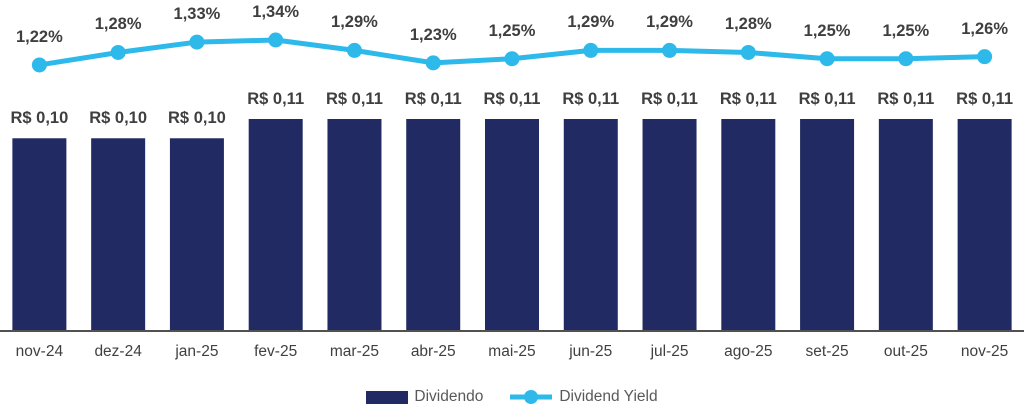 This screenshot has width=1024, height=411. I want to click on legend: Dividendo Dividend Yield, so click(512, 397).